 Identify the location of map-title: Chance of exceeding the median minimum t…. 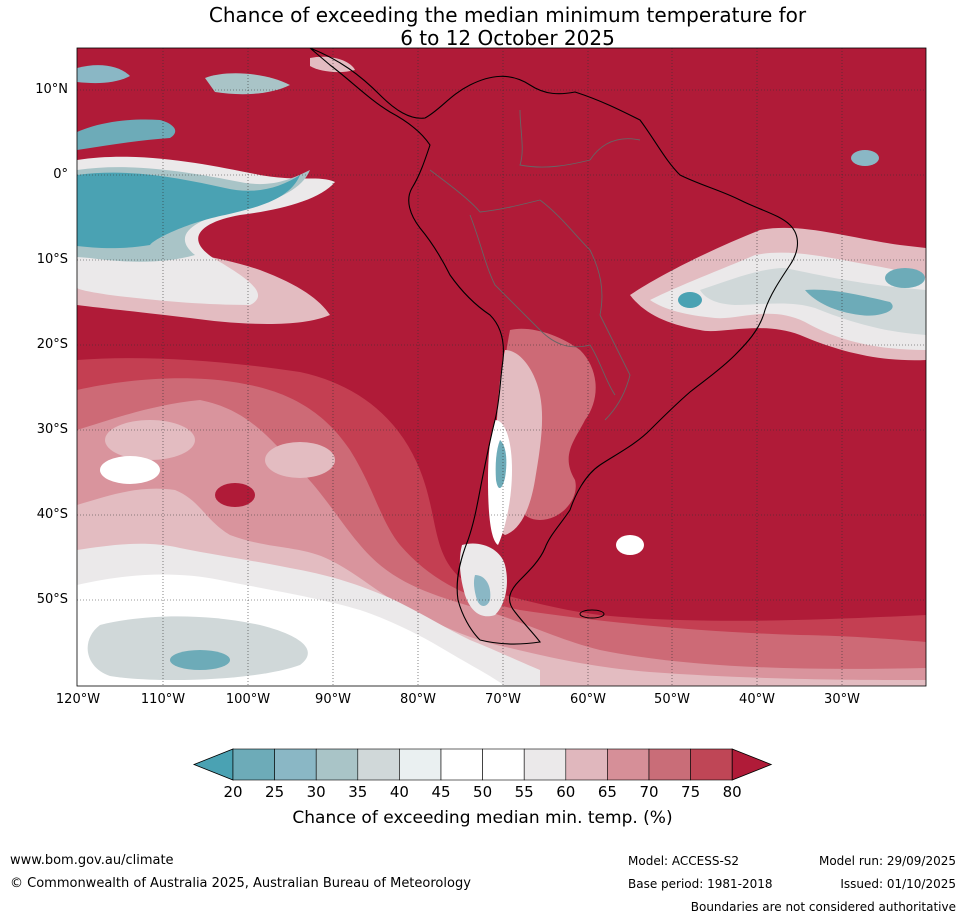
(482, 27).